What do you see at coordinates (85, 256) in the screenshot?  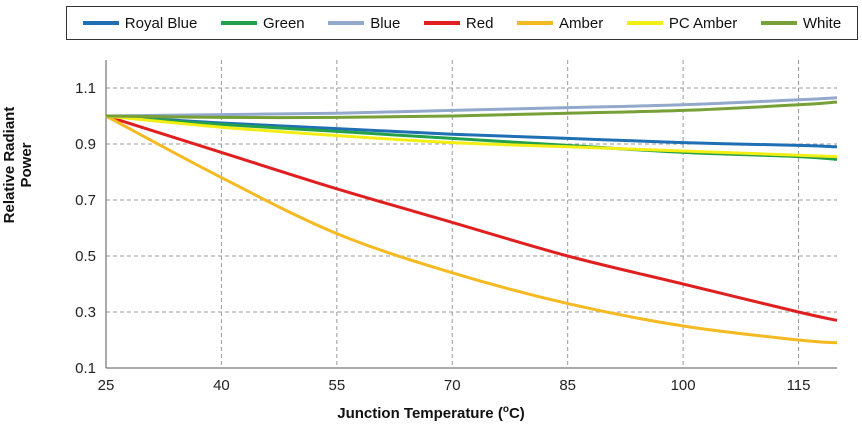 I see `y-tick-label: 0.5` at bounding box center [85, 256].